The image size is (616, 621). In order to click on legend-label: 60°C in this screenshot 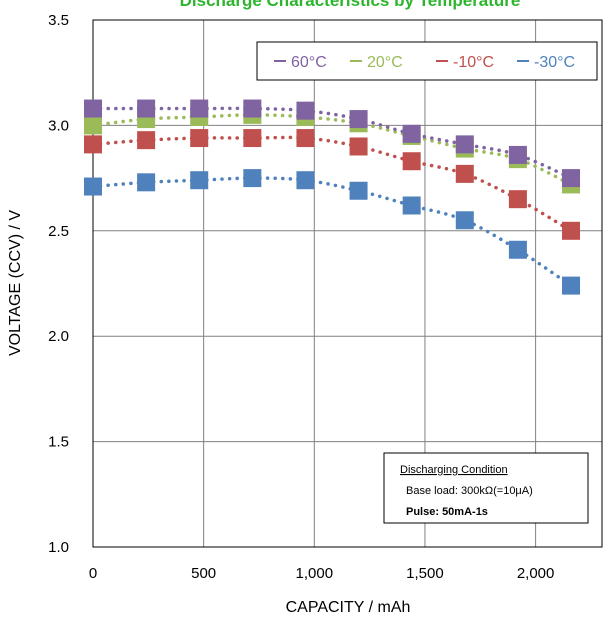, I will do `click(309, 62)`.